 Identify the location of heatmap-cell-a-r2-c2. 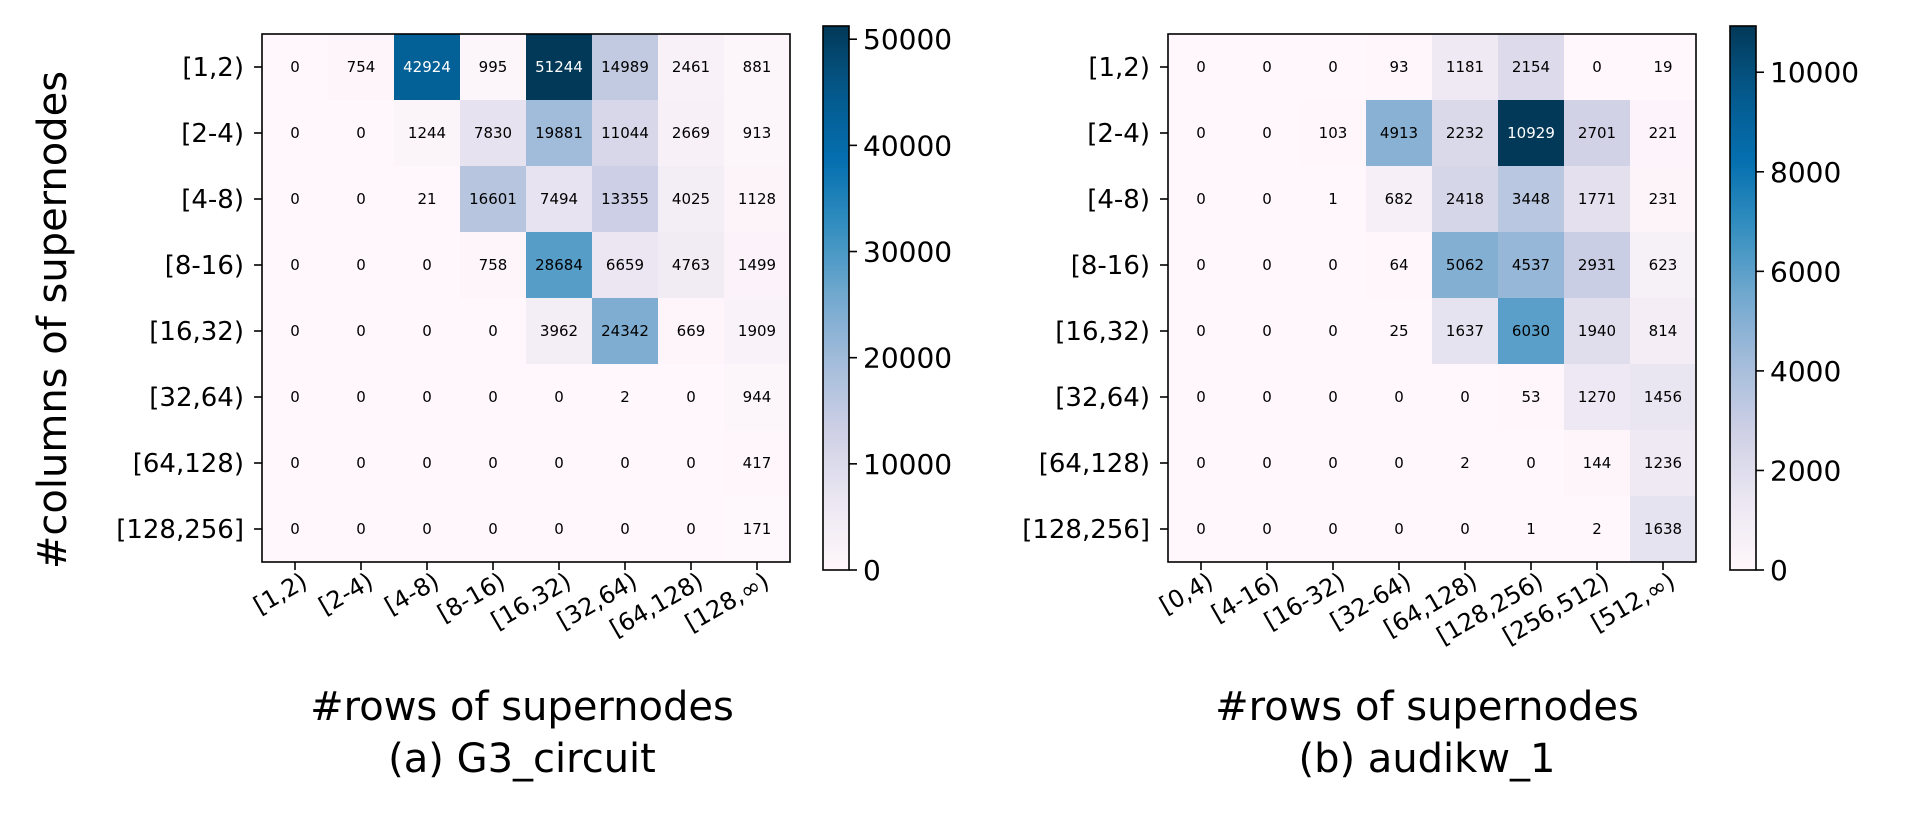
(427, 199).